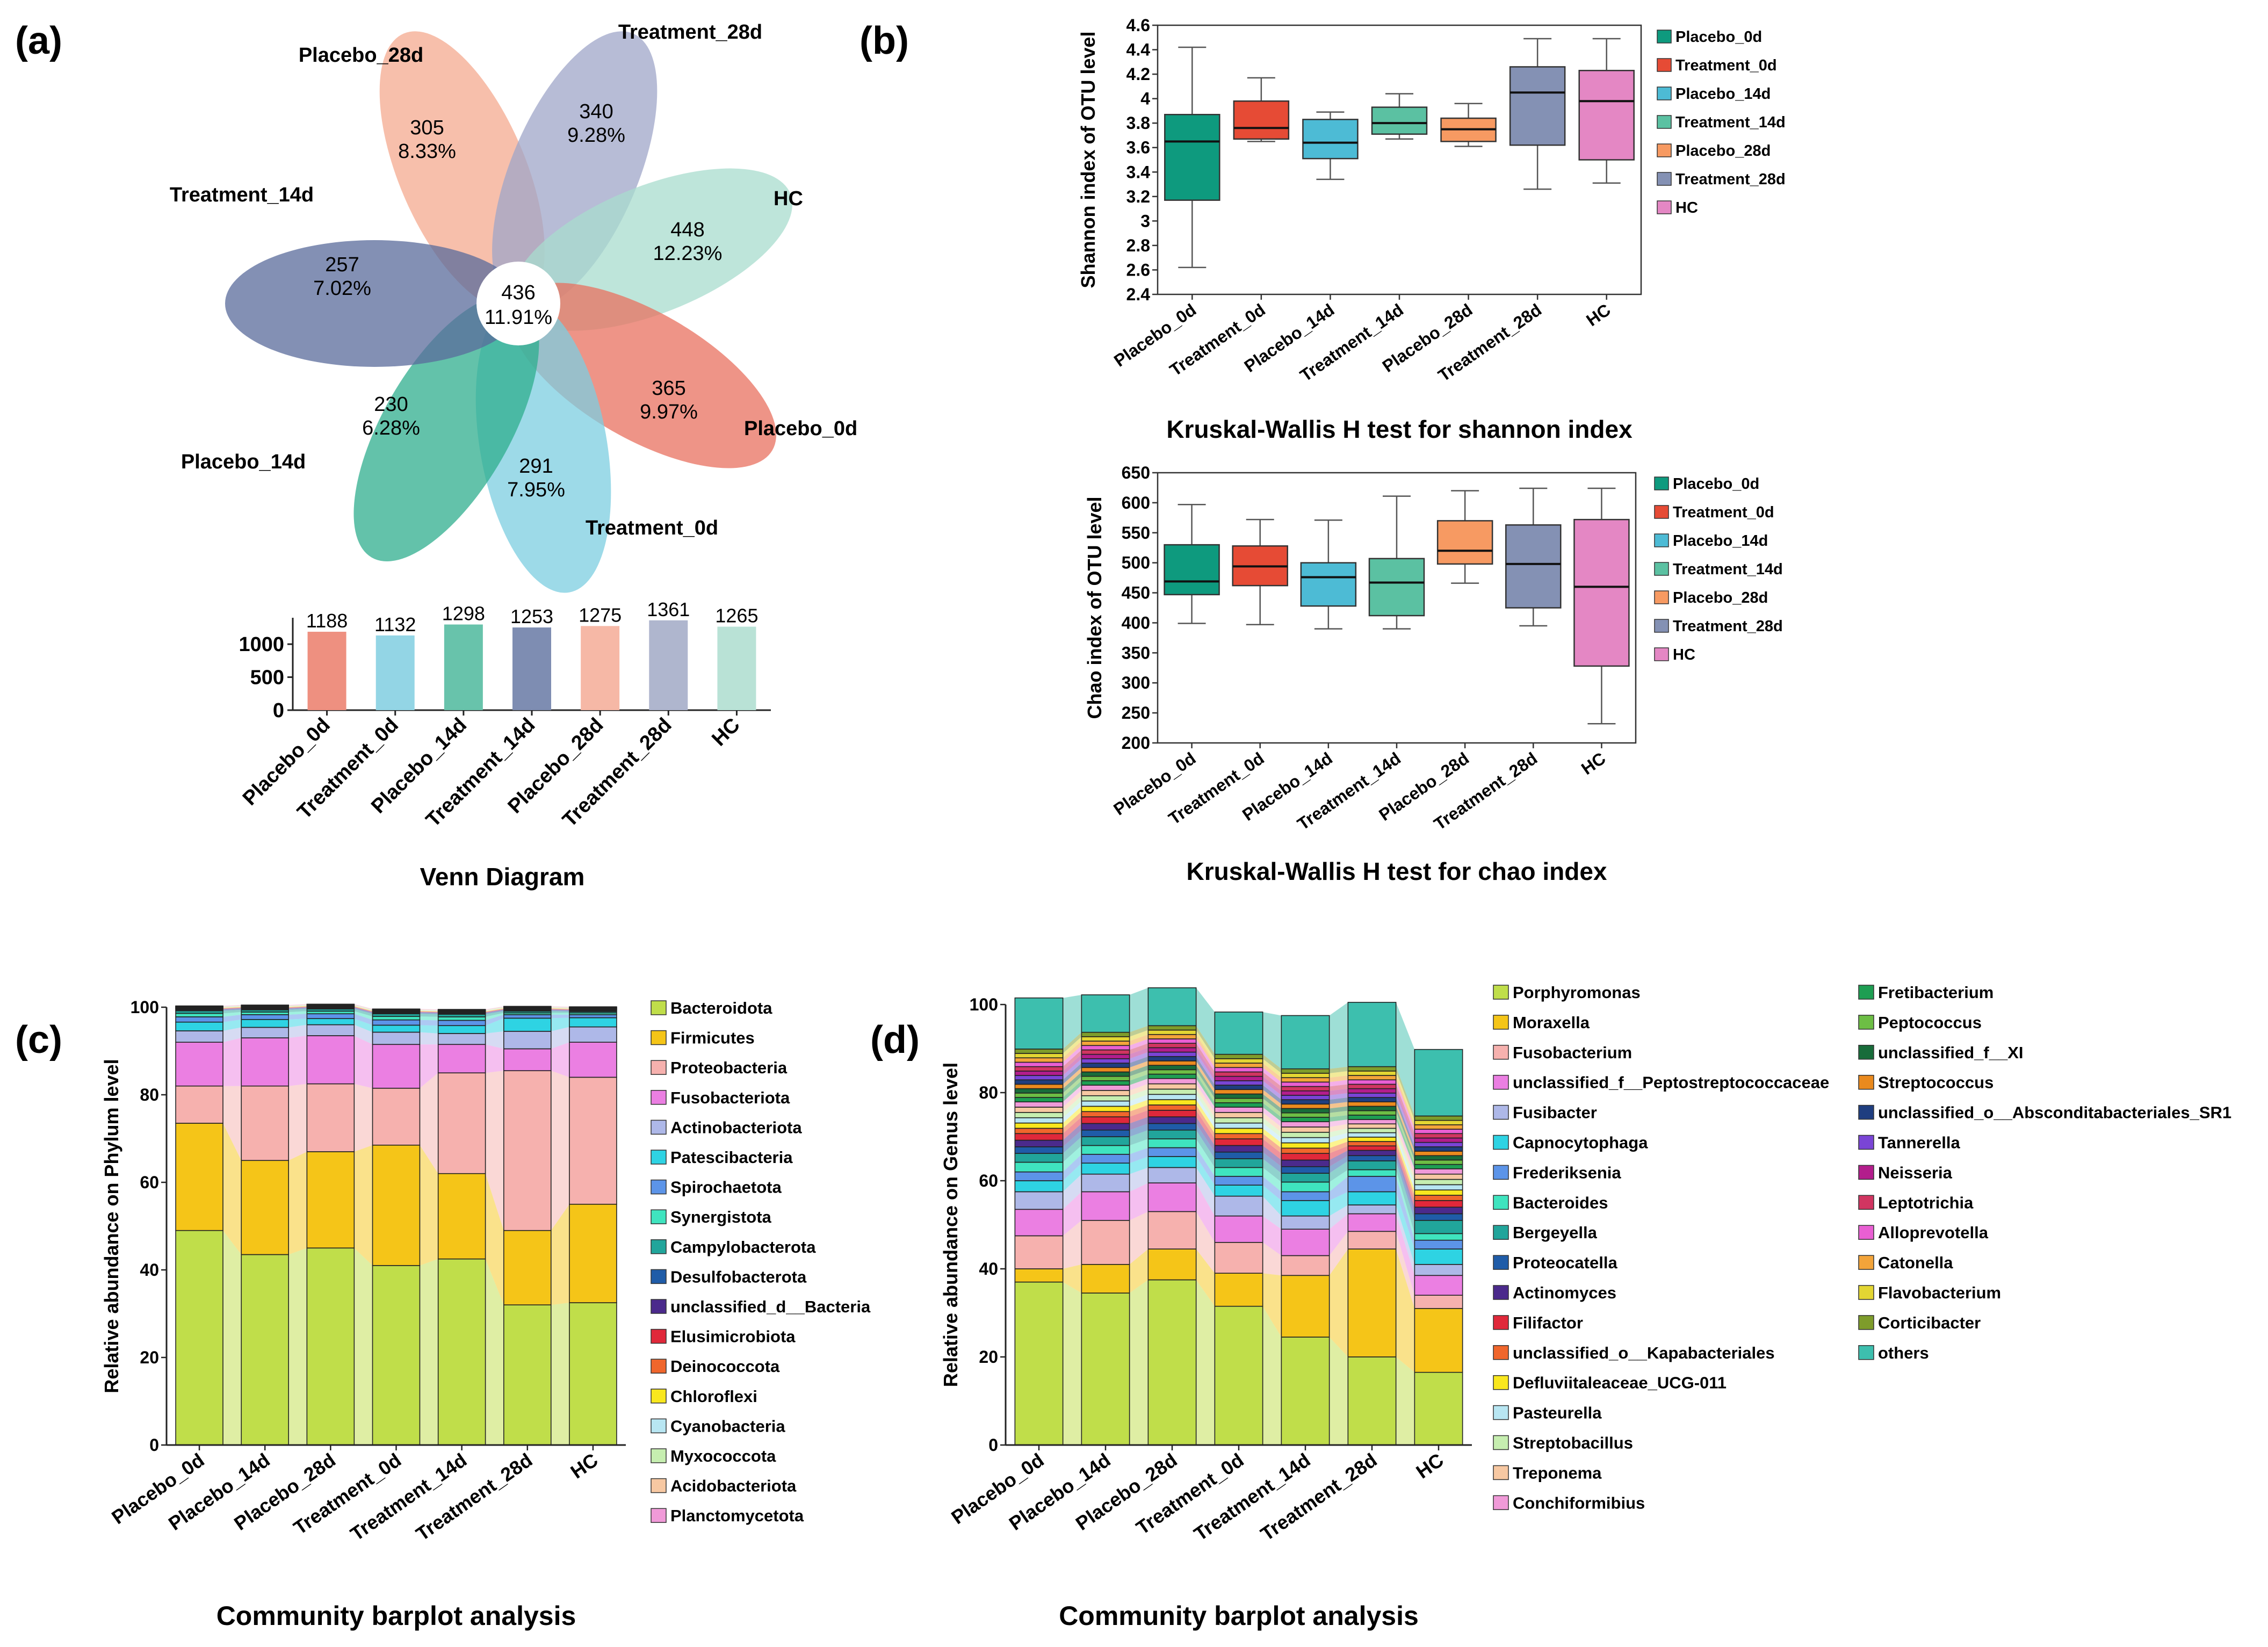 The width and height of the screenshot is (2268, 1647). What do you see at coordinates (243, 462) in the screenshot?
I see `venn-group-label: Placebo_14d` at bounding box center [243, 462].